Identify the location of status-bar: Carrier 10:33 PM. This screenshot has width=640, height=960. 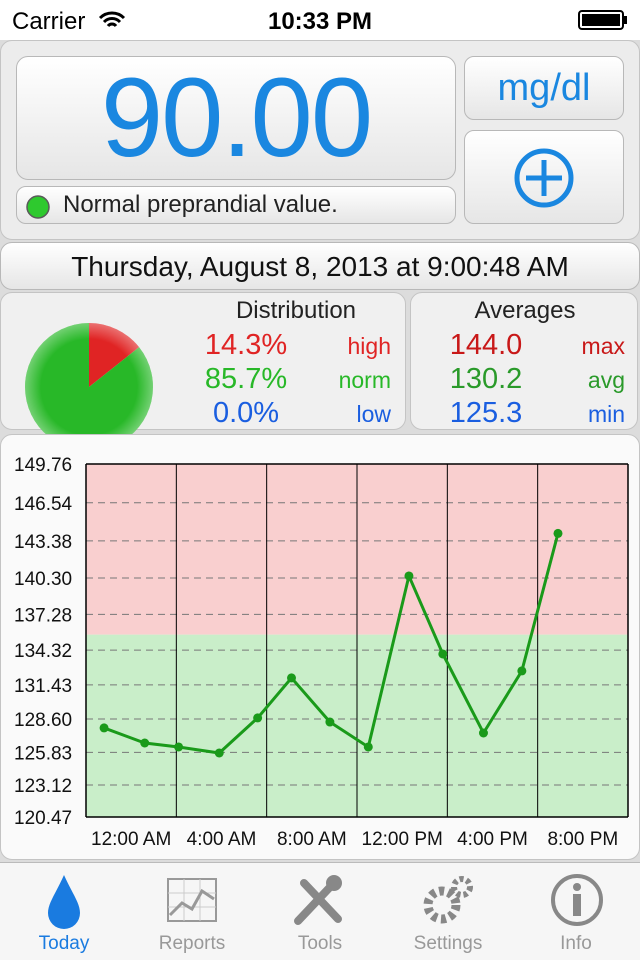
(320, 20).